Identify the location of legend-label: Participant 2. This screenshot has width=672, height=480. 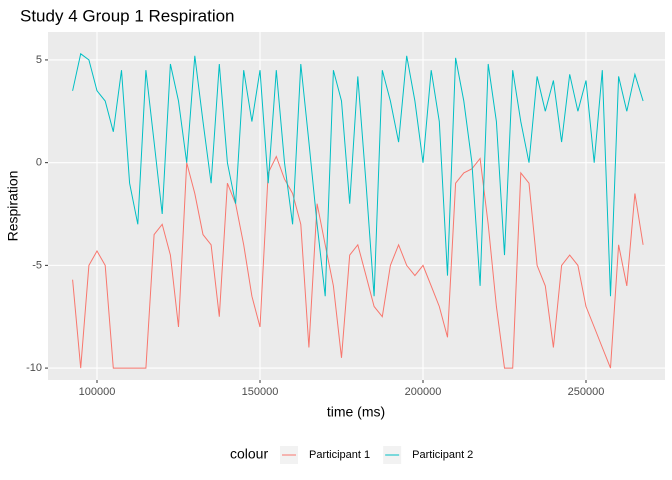
(442, 455).